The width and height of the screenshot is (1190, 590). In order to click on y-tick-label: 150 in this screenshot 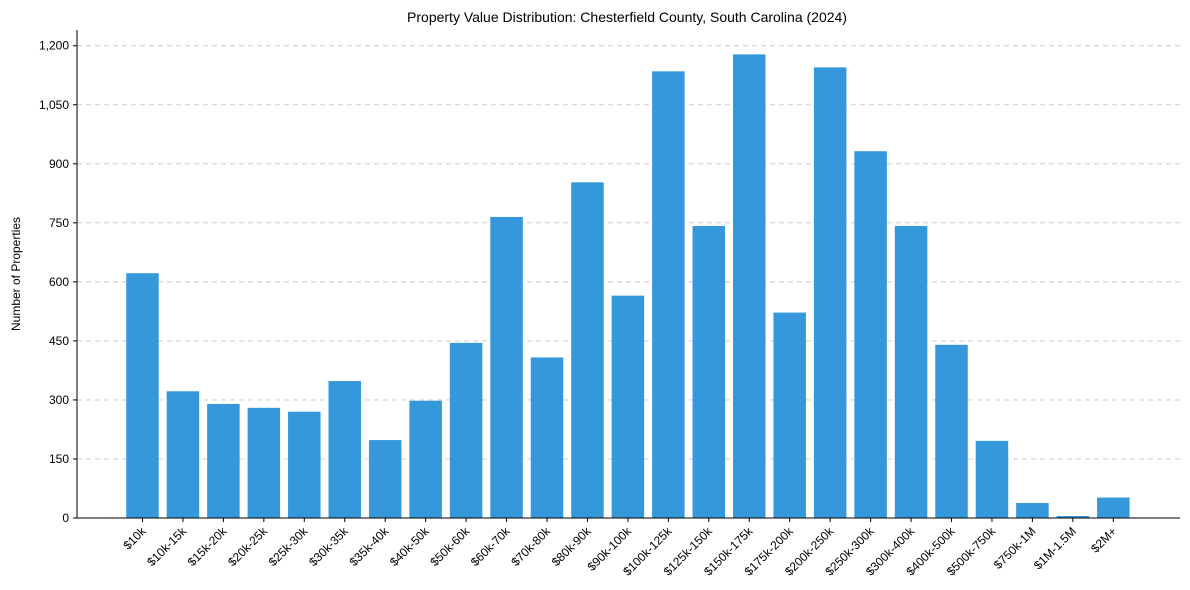, I will do `click(59, 459)`.